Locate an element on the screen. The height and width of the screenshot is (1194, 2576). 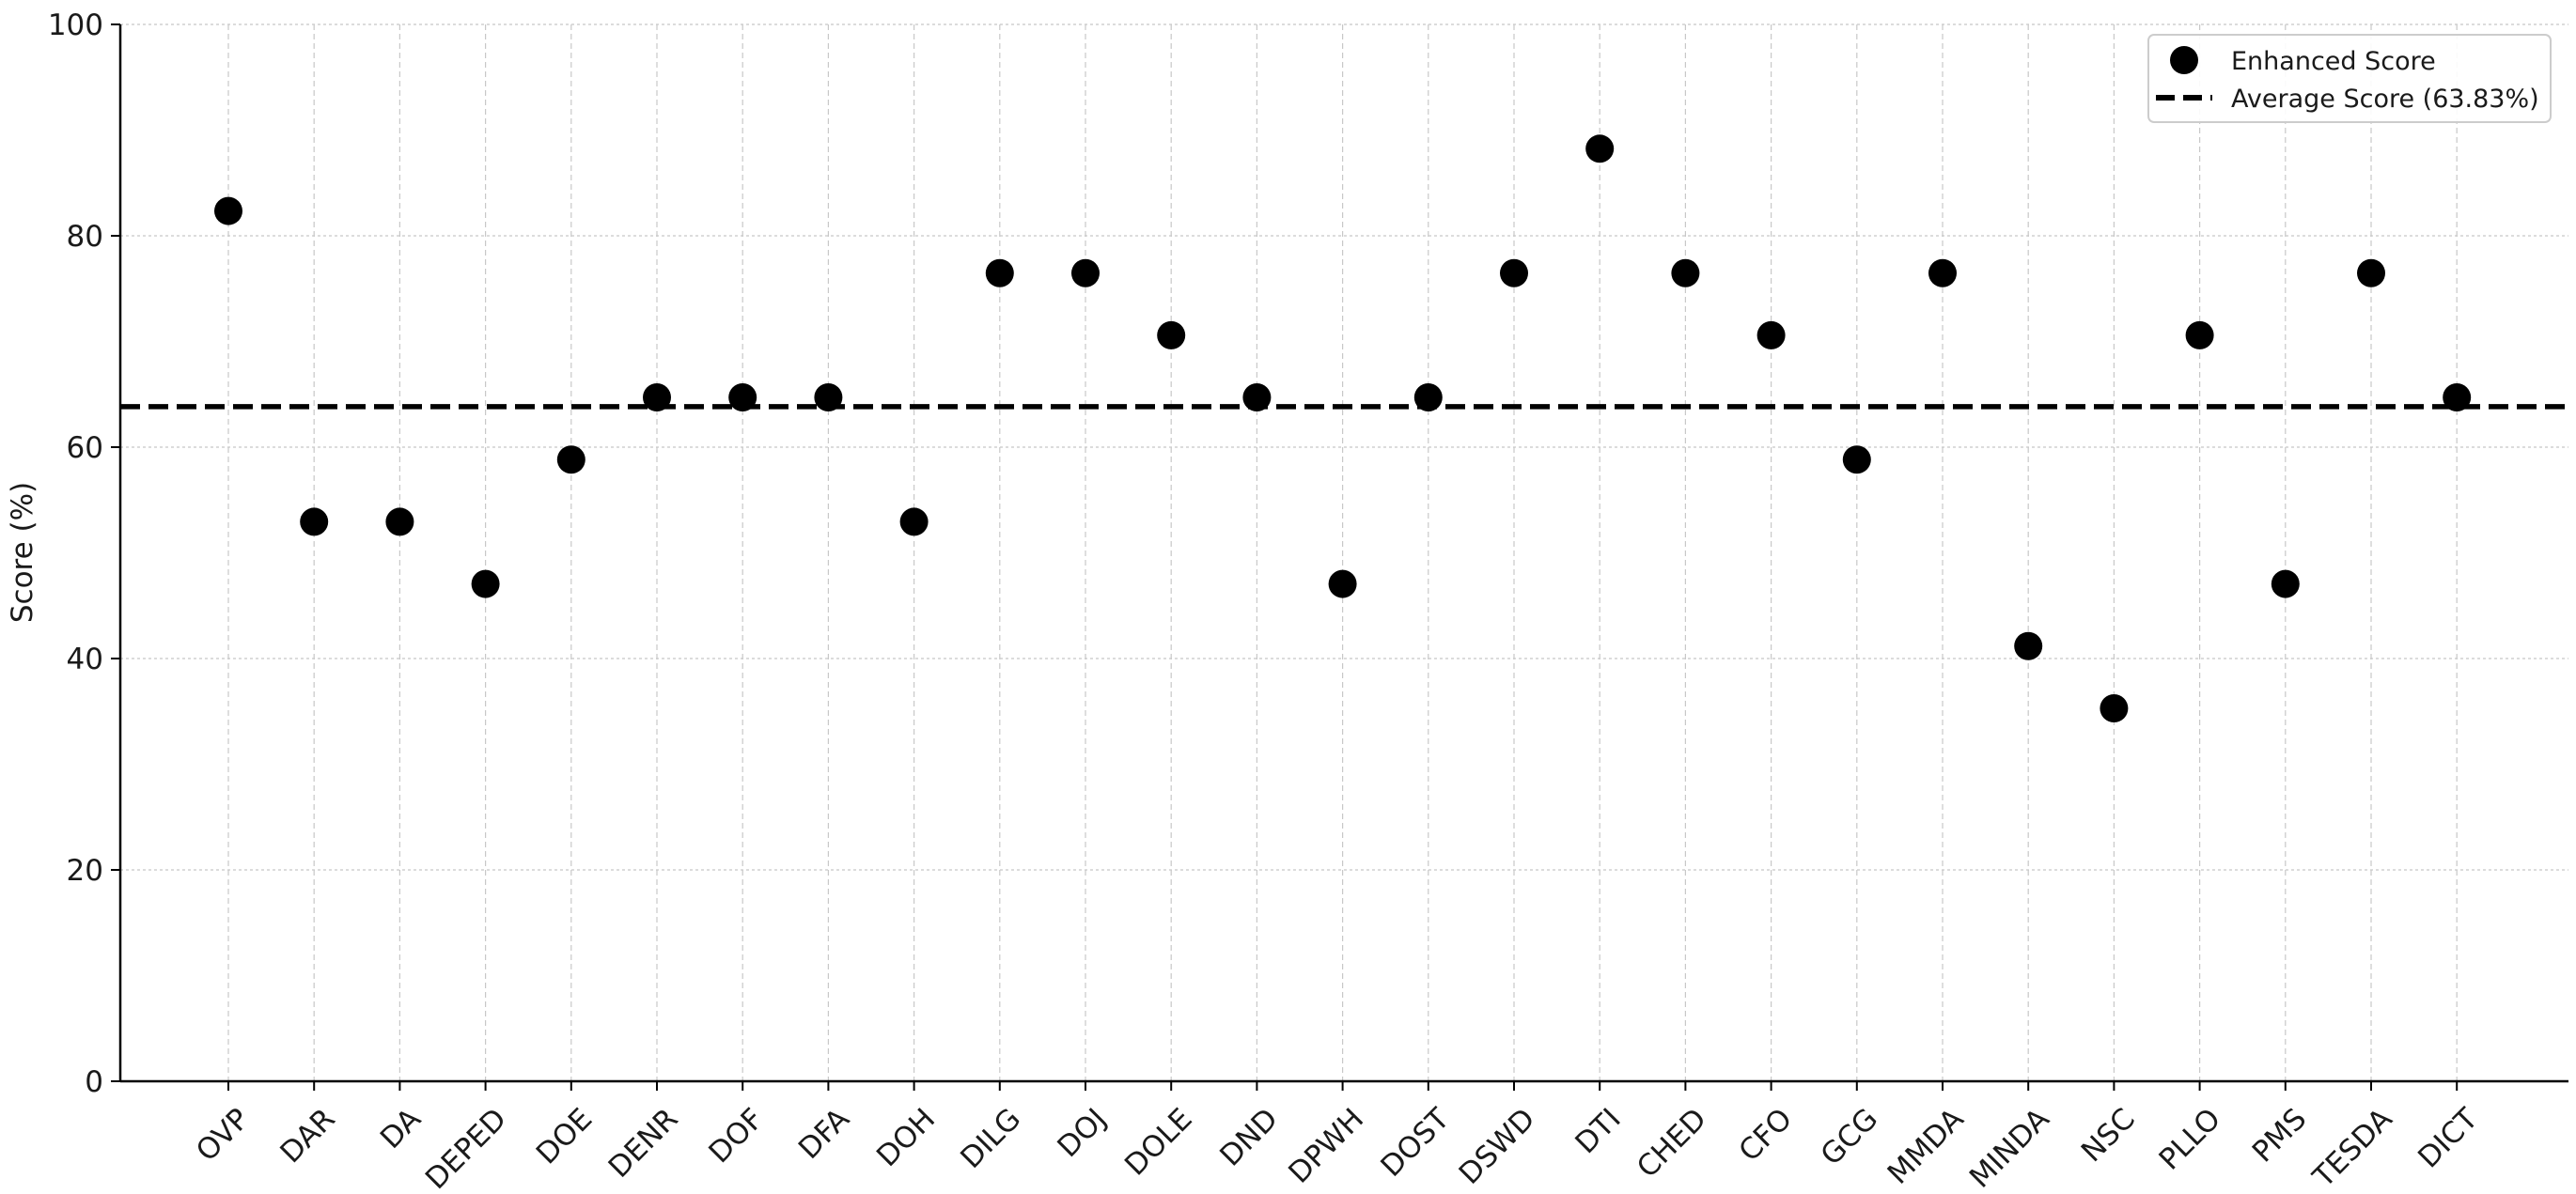
x-tick-label: DA is located at coordinates (401, 1128).